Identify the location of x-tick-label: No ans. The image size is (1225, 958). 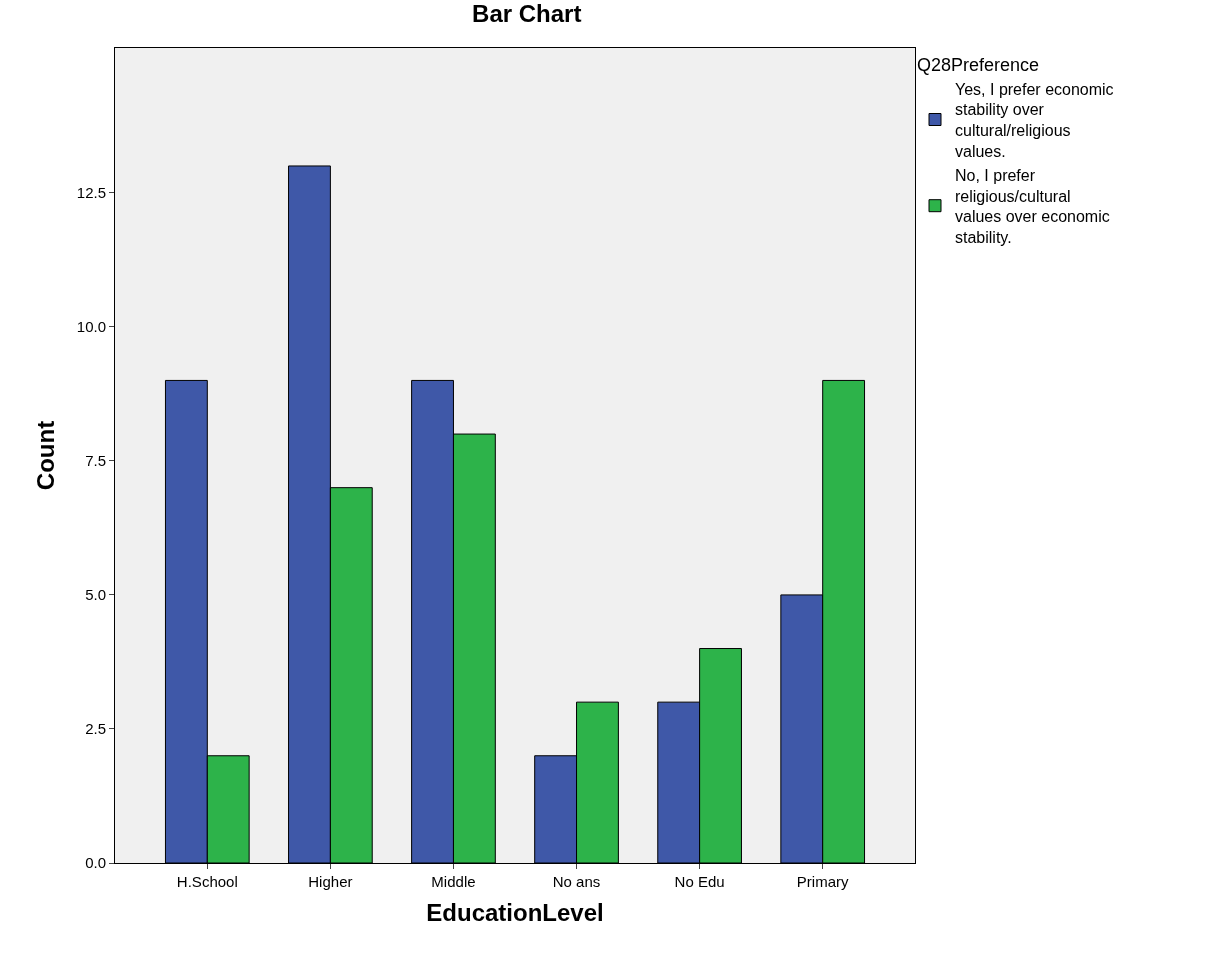
(576, 881).